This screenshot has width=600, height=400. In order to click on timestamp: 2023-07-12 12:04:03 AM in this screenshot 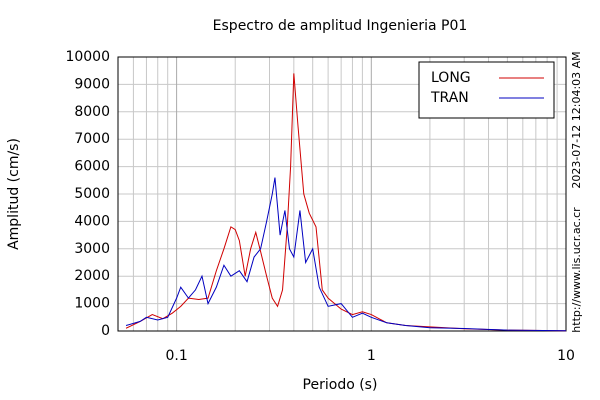, I will do `click(576, 119)`.